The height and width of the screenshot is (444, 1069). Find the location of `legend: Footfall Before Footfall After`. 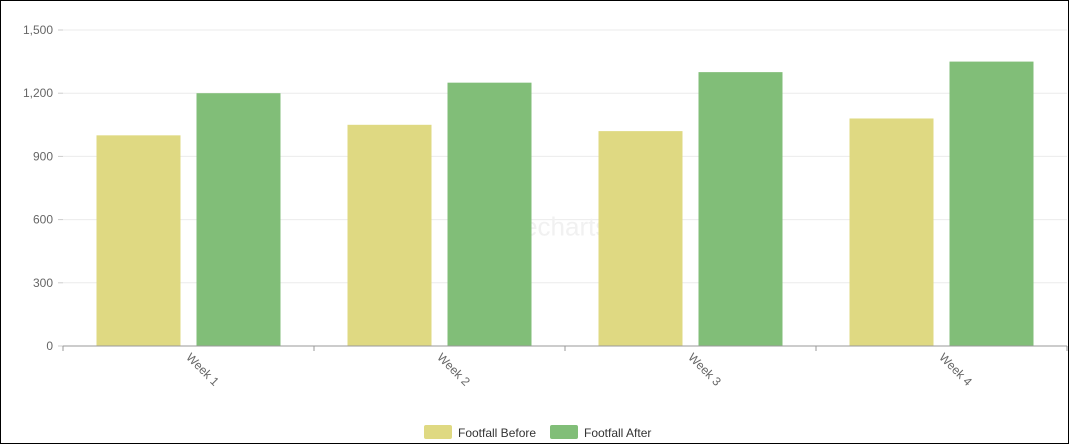

legend: Footfall Before Footfall After is located at coordinates (537, 432).